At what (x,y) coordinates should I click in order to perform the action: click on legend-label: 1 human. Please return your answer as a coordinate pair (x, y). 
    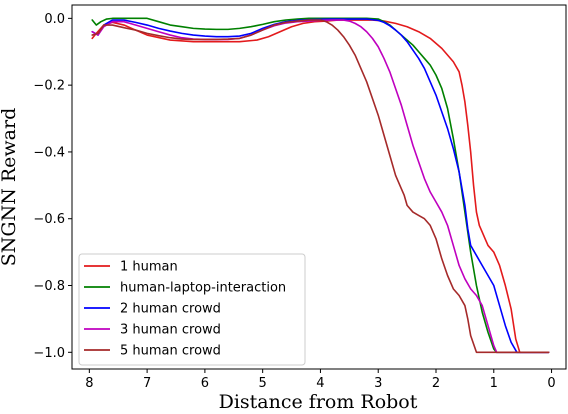
    Looking at the image, I should click on (149, 267).